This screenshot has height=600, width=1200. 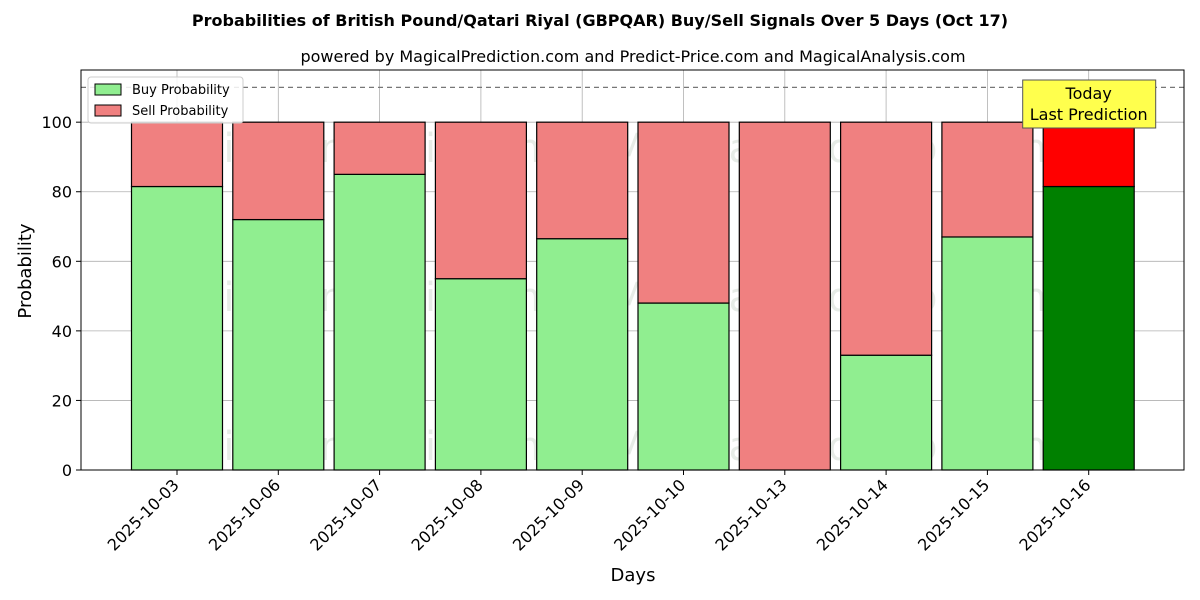 I want to click on legend-box, so click(x=165, y=100).